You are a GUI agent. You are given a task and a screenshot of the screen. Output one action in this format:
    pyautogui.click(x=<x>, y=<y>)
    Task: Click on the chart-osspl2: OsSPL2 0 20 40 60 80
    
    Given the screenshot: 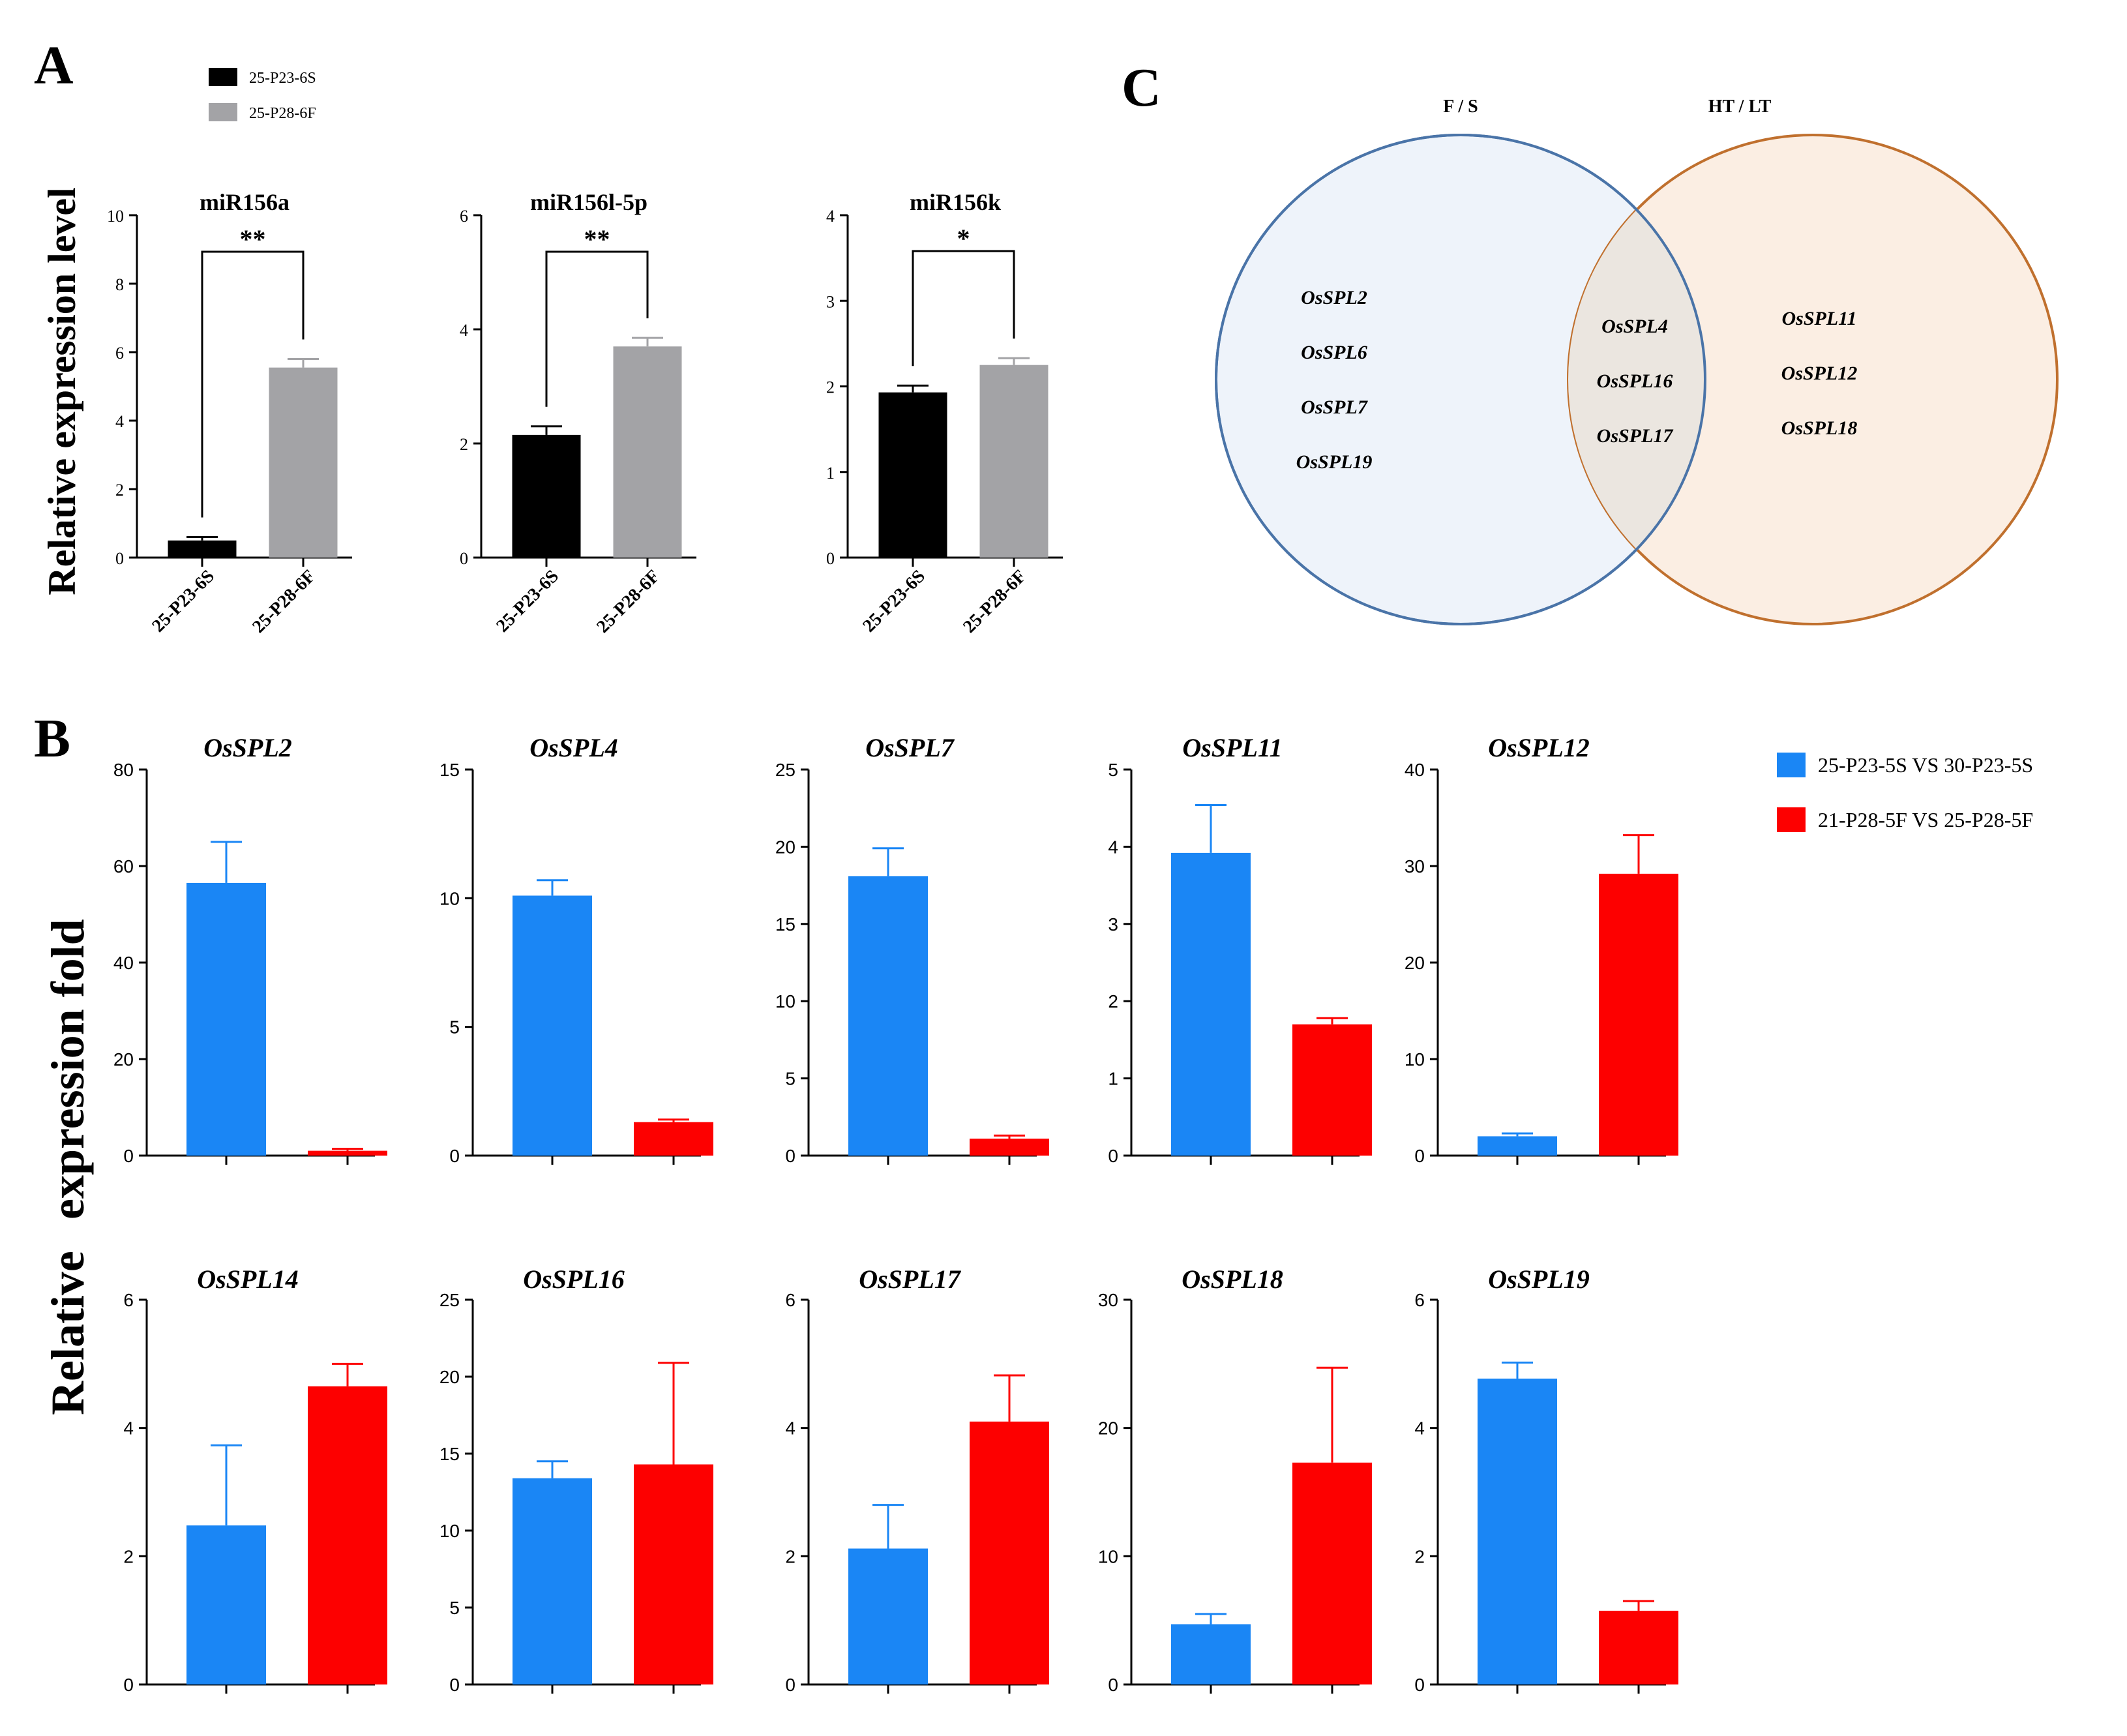 What is the action you would take?
    pyautogui.click(x=250, y=949)
    